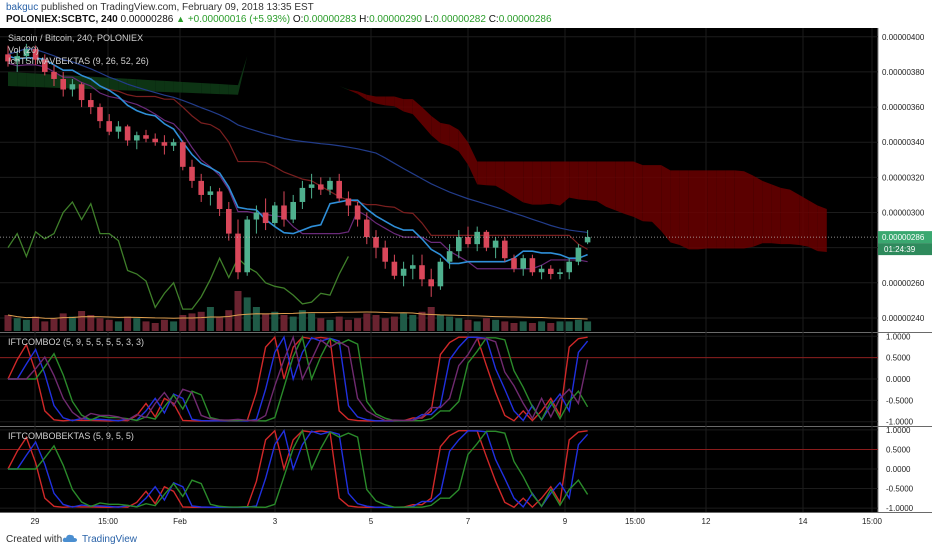 This screenshot has height=550, width=932. What do you see at coordinates (22, 7) in the screenshot?
I see `publisher-name: bakguc` at bounding box center [22, 7].